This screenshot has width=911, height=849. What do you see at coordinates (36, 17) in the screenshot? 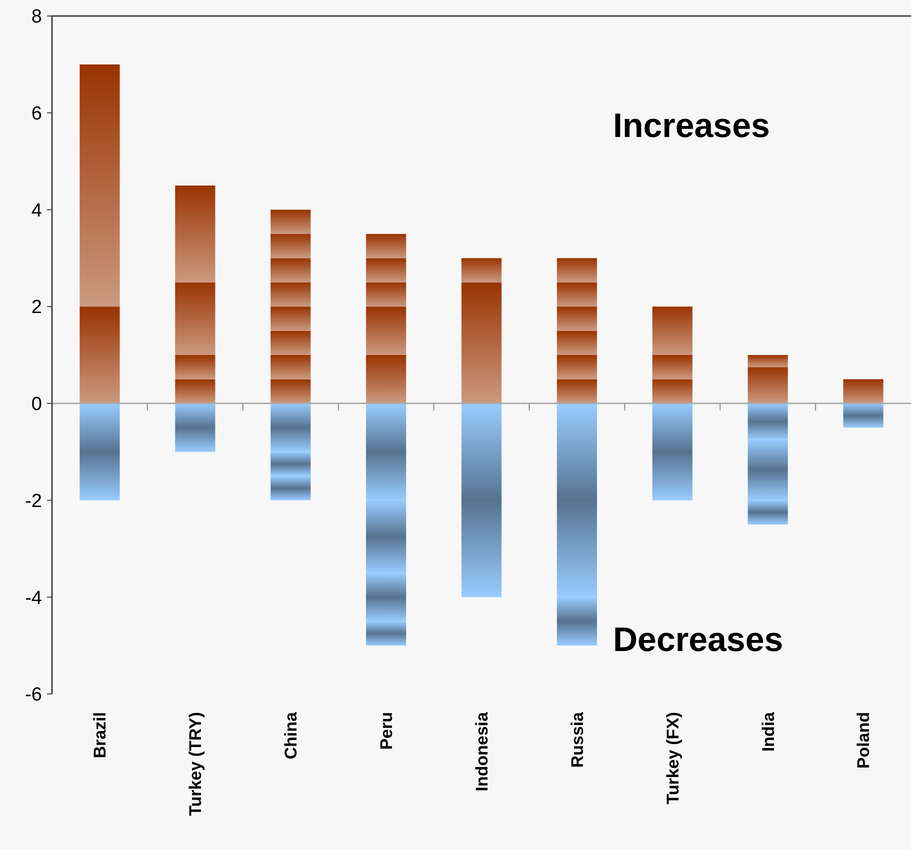
I see `y-tick-label: 8` at bounding box center [36, 17].